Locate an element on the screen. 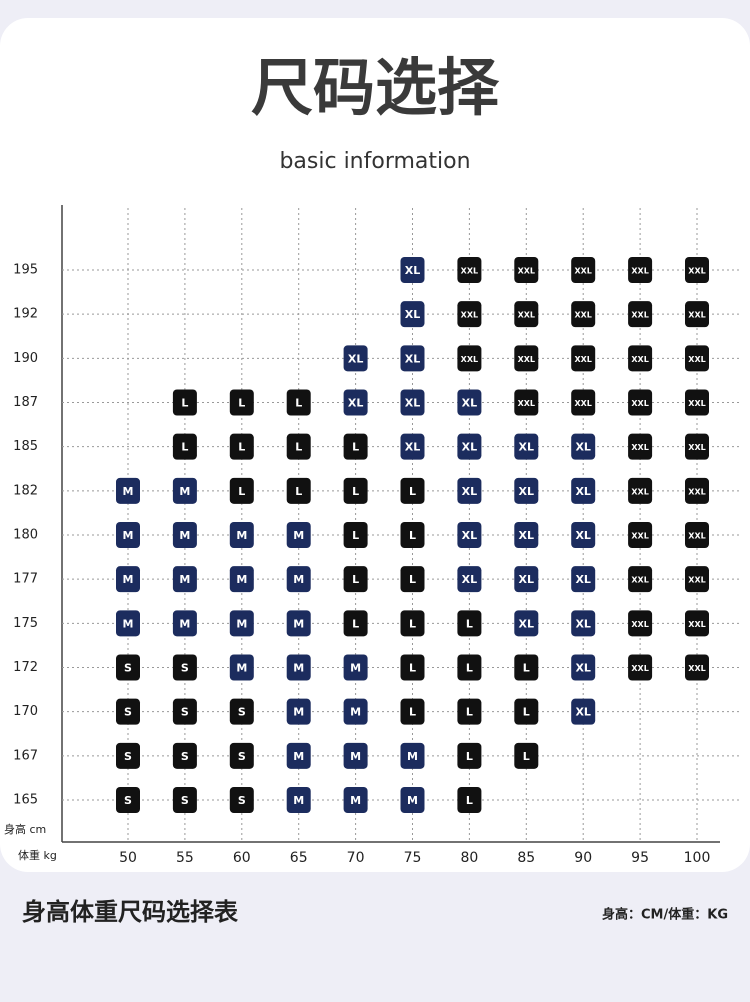 This screenshot has height=1002, width=750. y-tick-label: 172 is located at coordinates (25, 667).